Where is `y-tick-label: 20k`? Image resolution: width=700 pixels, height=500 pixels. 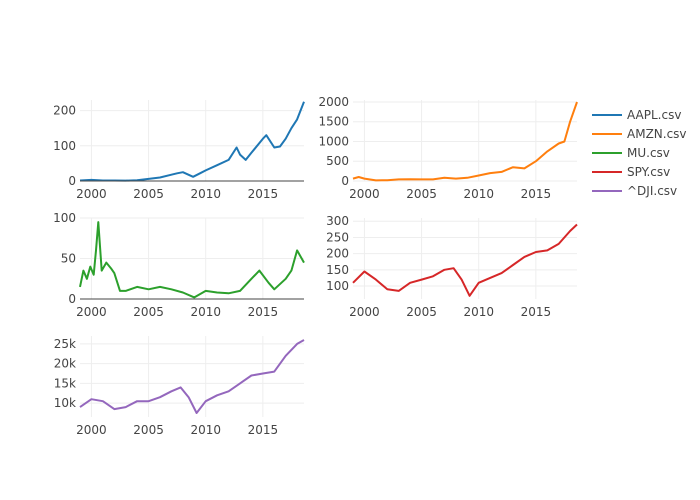
y-tick-label: 20k is located at coordinates (65, 364).